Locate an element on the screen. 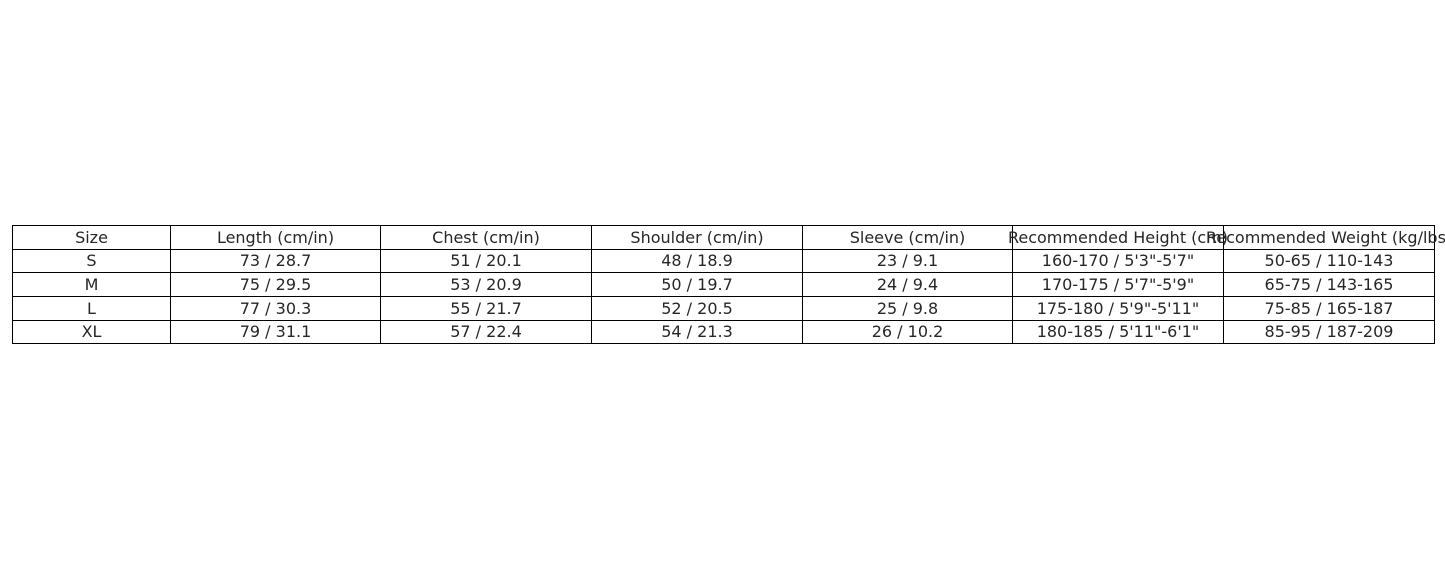 Image resolution: width=1445 pixels, height=569 pixels. cell-value: 73 / 28.7 is located at coordinates (275, 260).